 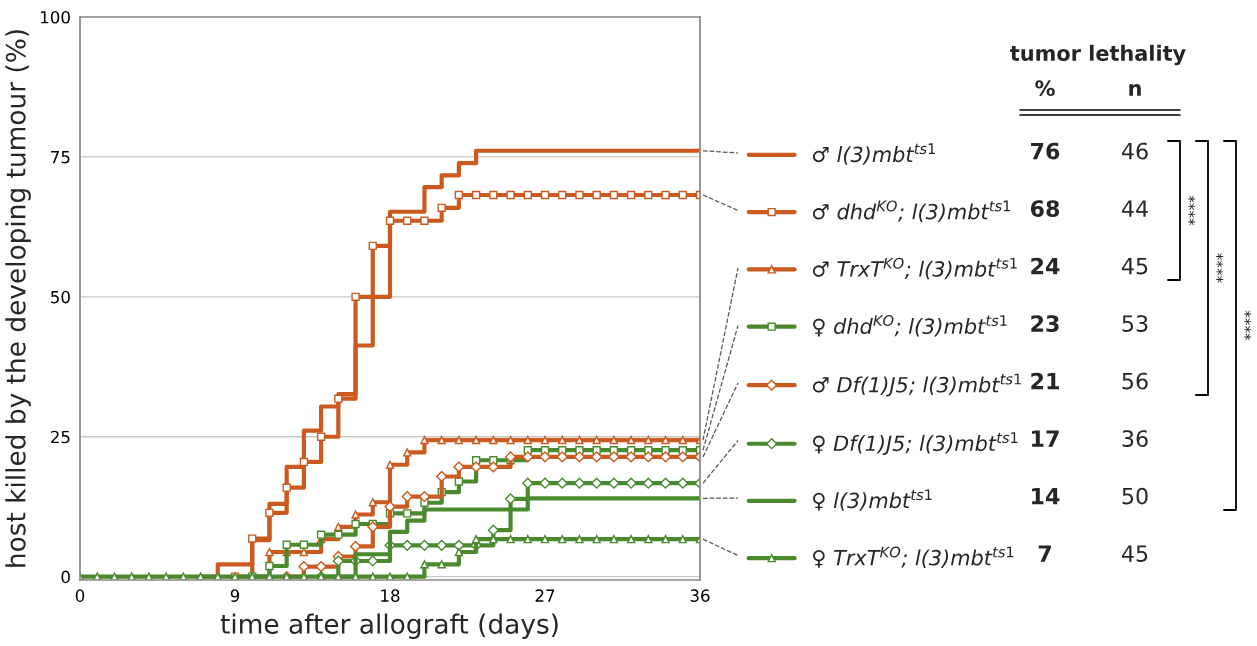 I want to click on legend-label: ♀ dhd$^{KO}$; l(3)mbt$^{ts1}$, so click(x=910, y=326).